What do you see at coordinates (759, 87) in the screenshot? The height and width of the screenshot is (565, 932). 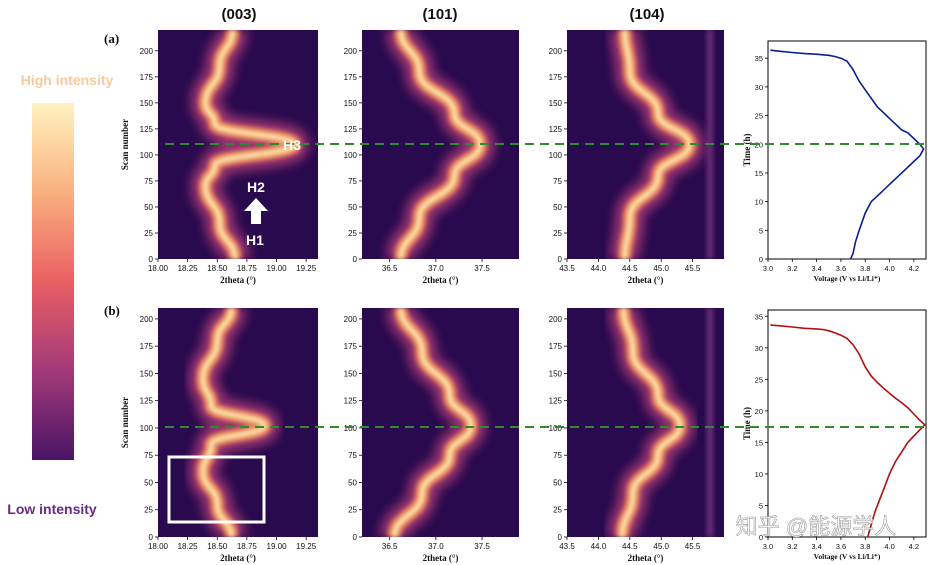 I see `y-tick-label: 30` at bounding box center [759, 87].